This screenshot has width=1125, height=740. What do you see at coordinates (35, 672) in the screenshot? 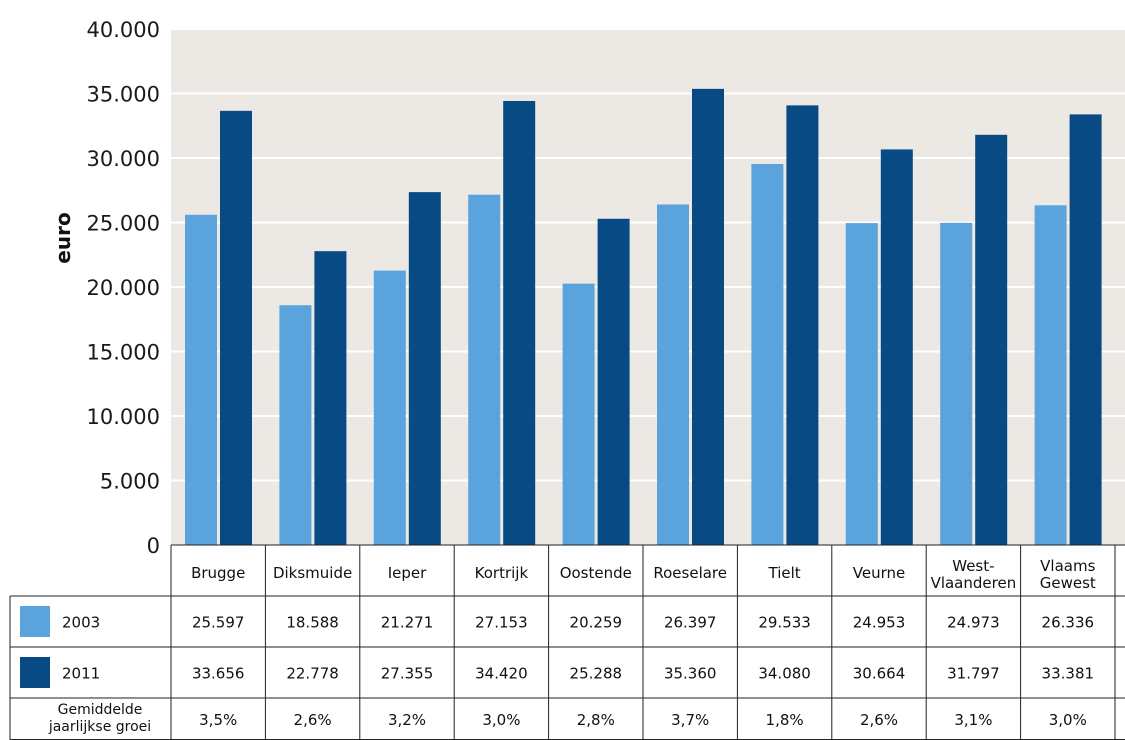
I see `legend-swatch-2011` at bounding box center [35, 672].